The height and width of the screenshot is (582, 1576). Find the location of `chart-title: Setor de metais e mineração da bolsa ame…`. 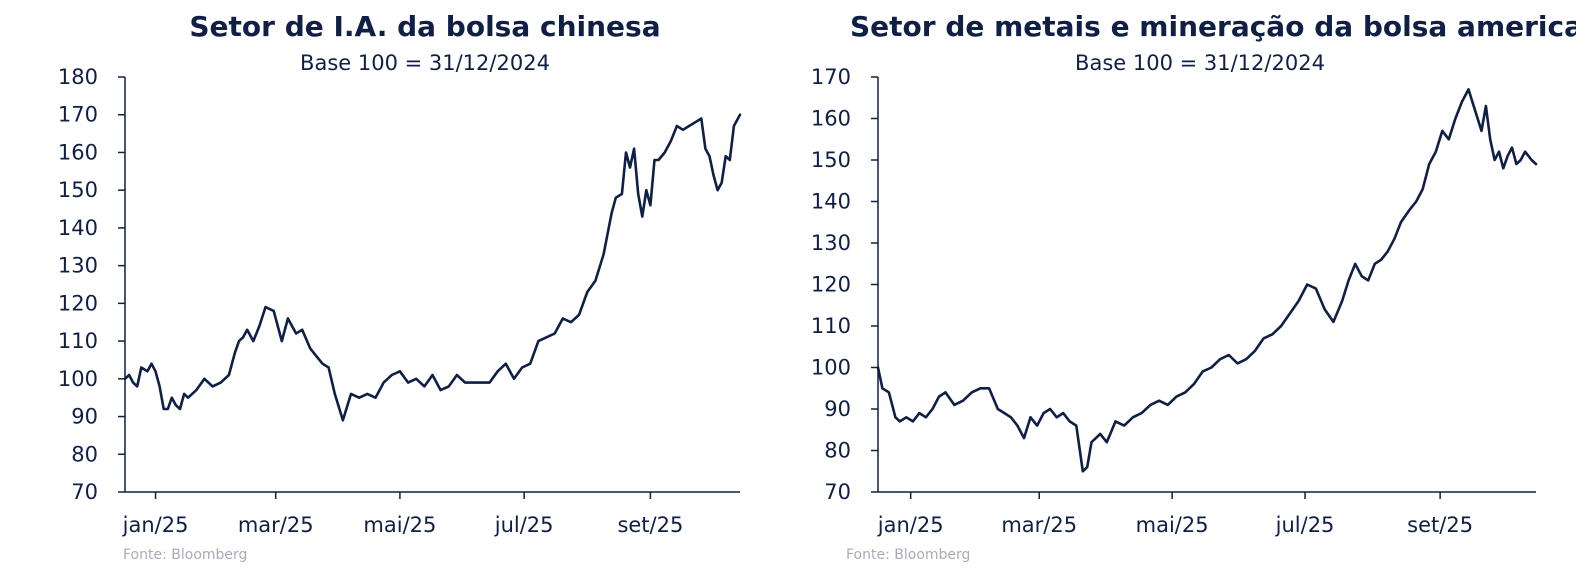

chart-title: Setor de metais e mineração da bolsa ame… is located at coordinates (1213, 26).